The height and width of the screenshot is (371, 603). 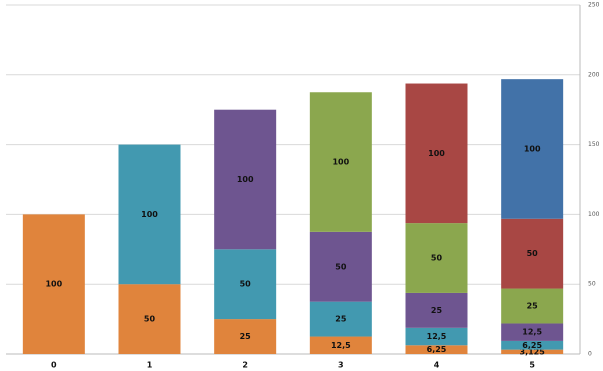 What do you see at coordinates (245, 365) in the screenshot?
I see `x-tick-label: 2` at bounding box center [245, 365].